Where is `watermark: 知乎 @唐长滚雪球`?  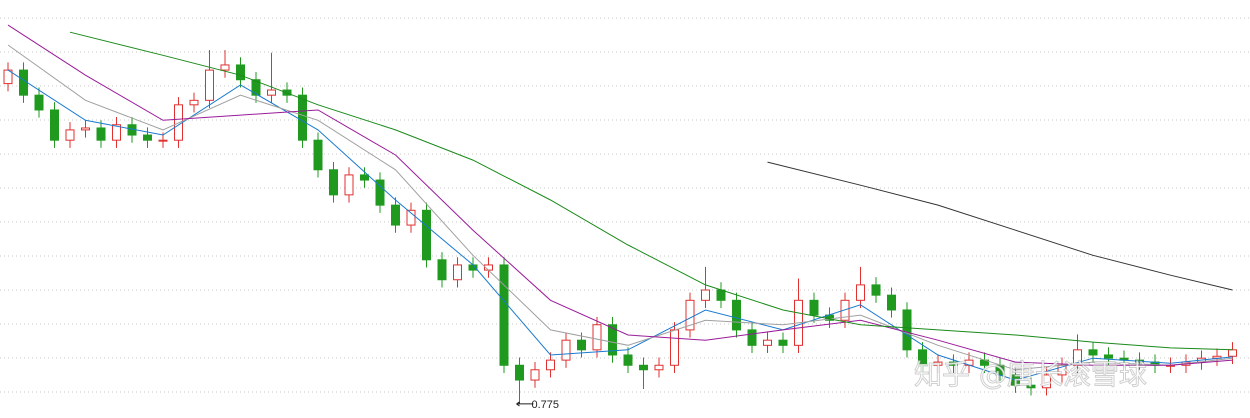
watermark: 知乎 @唐长滚雪球 is located at coordinates (1030, 374).